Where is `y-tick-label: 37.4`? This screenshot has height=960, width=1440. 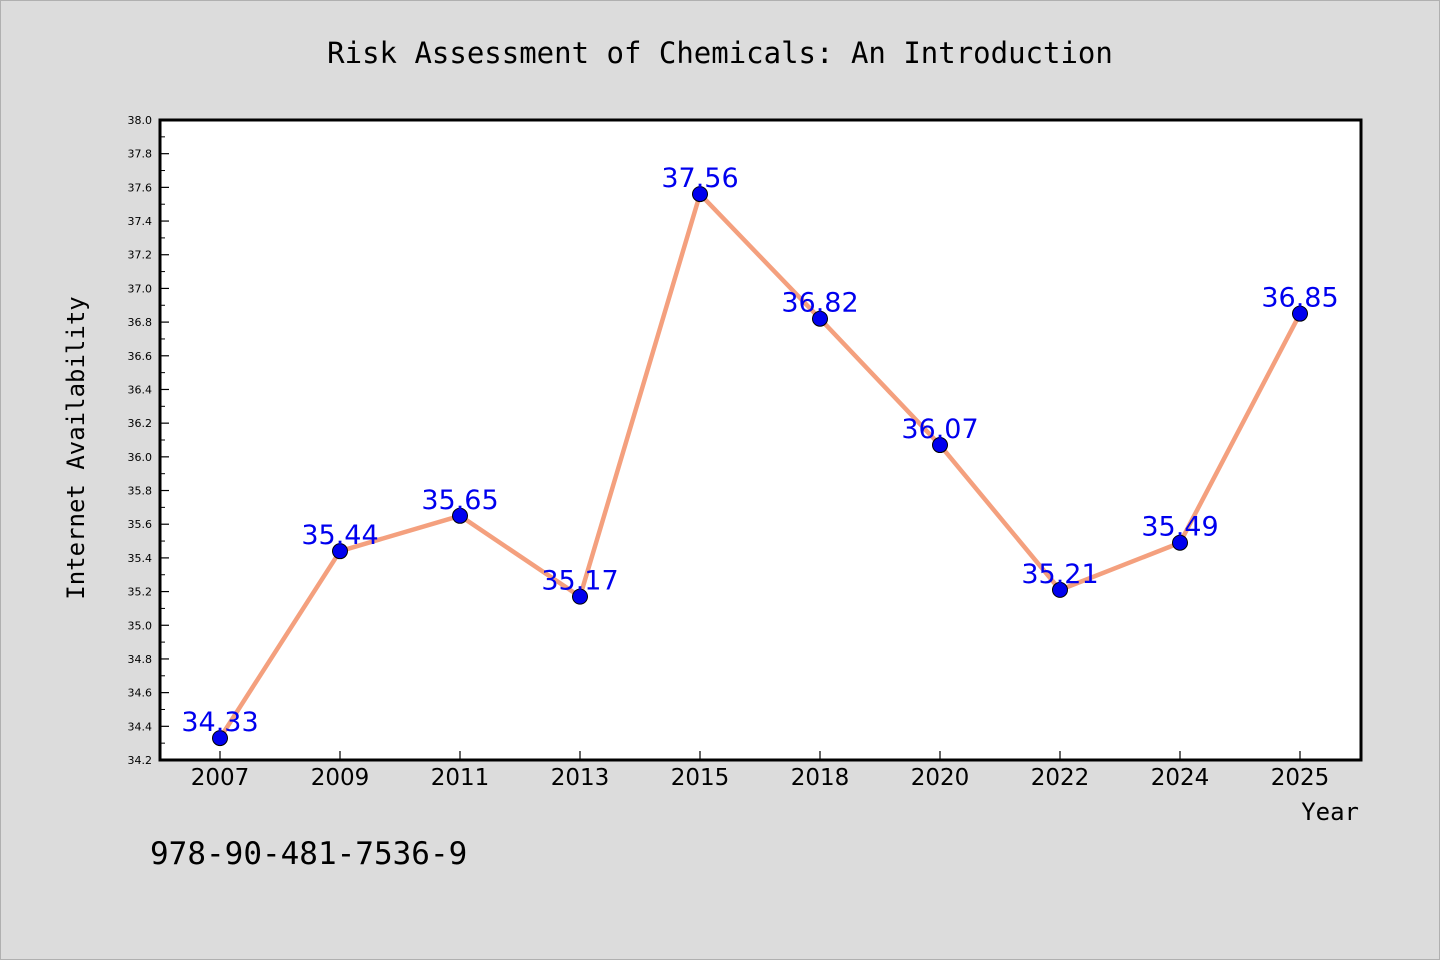
y-tick-label: 37.4 is located at coordinates (140, 221).